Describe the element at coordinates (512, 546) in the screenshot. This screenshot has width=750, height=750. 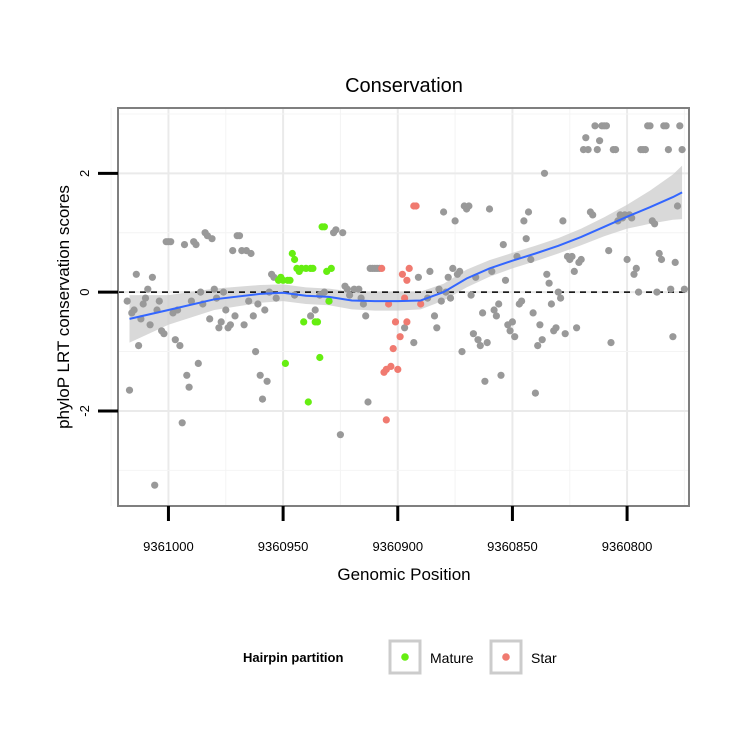
I see `x-tick-label: 9360850` at that location.